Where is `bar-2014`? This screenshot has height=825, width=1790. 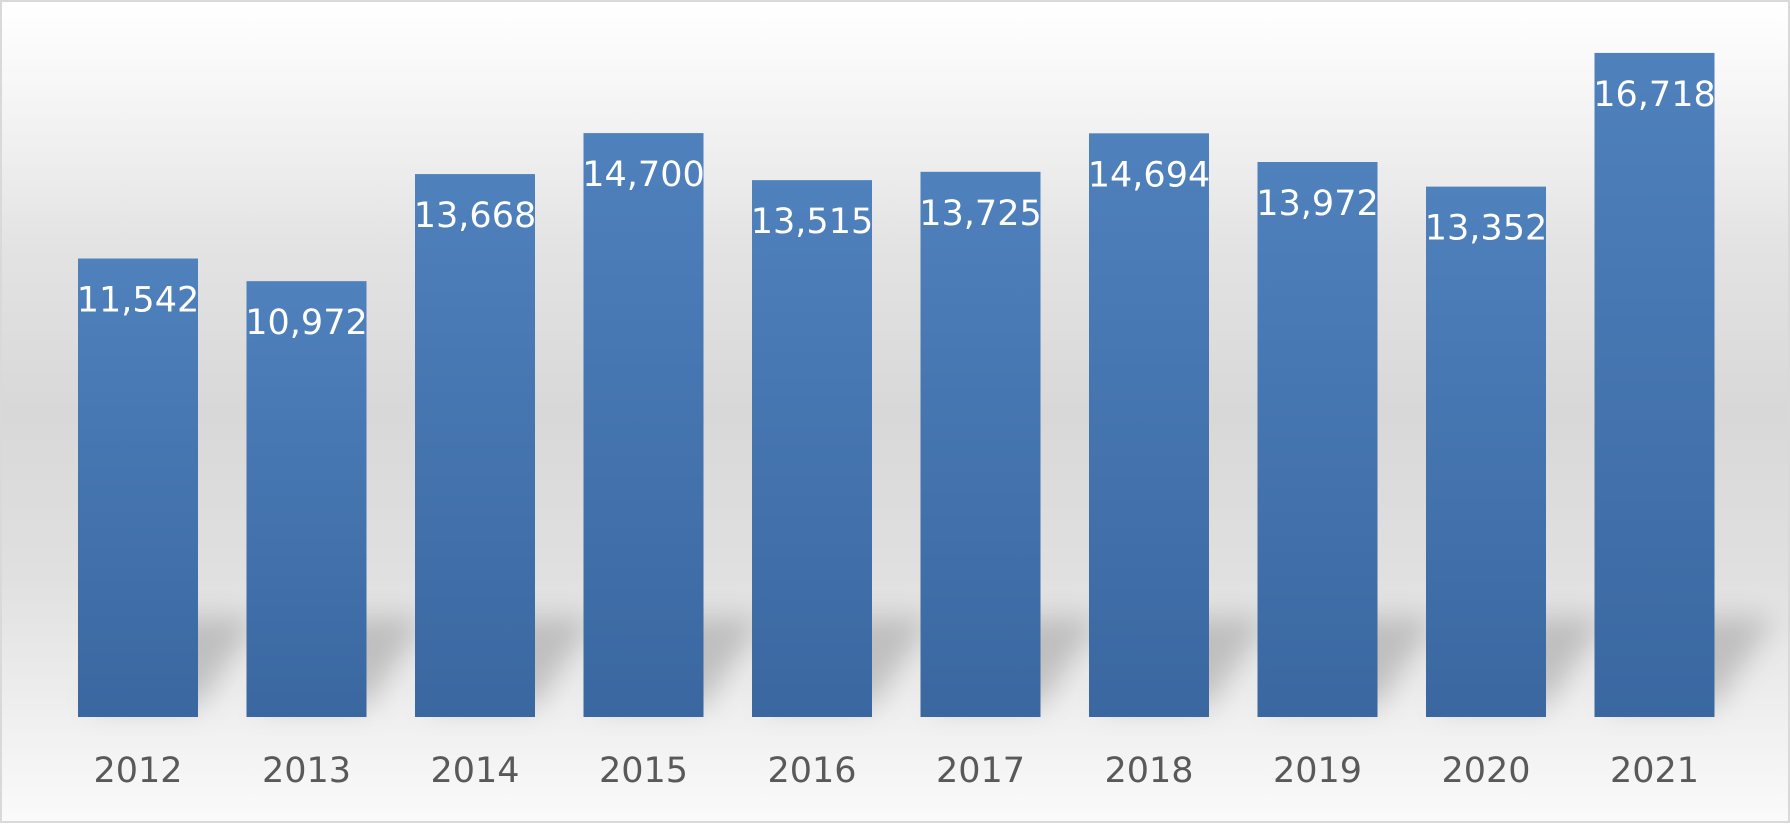 bar-2014 is located at coordinates (475, 445).